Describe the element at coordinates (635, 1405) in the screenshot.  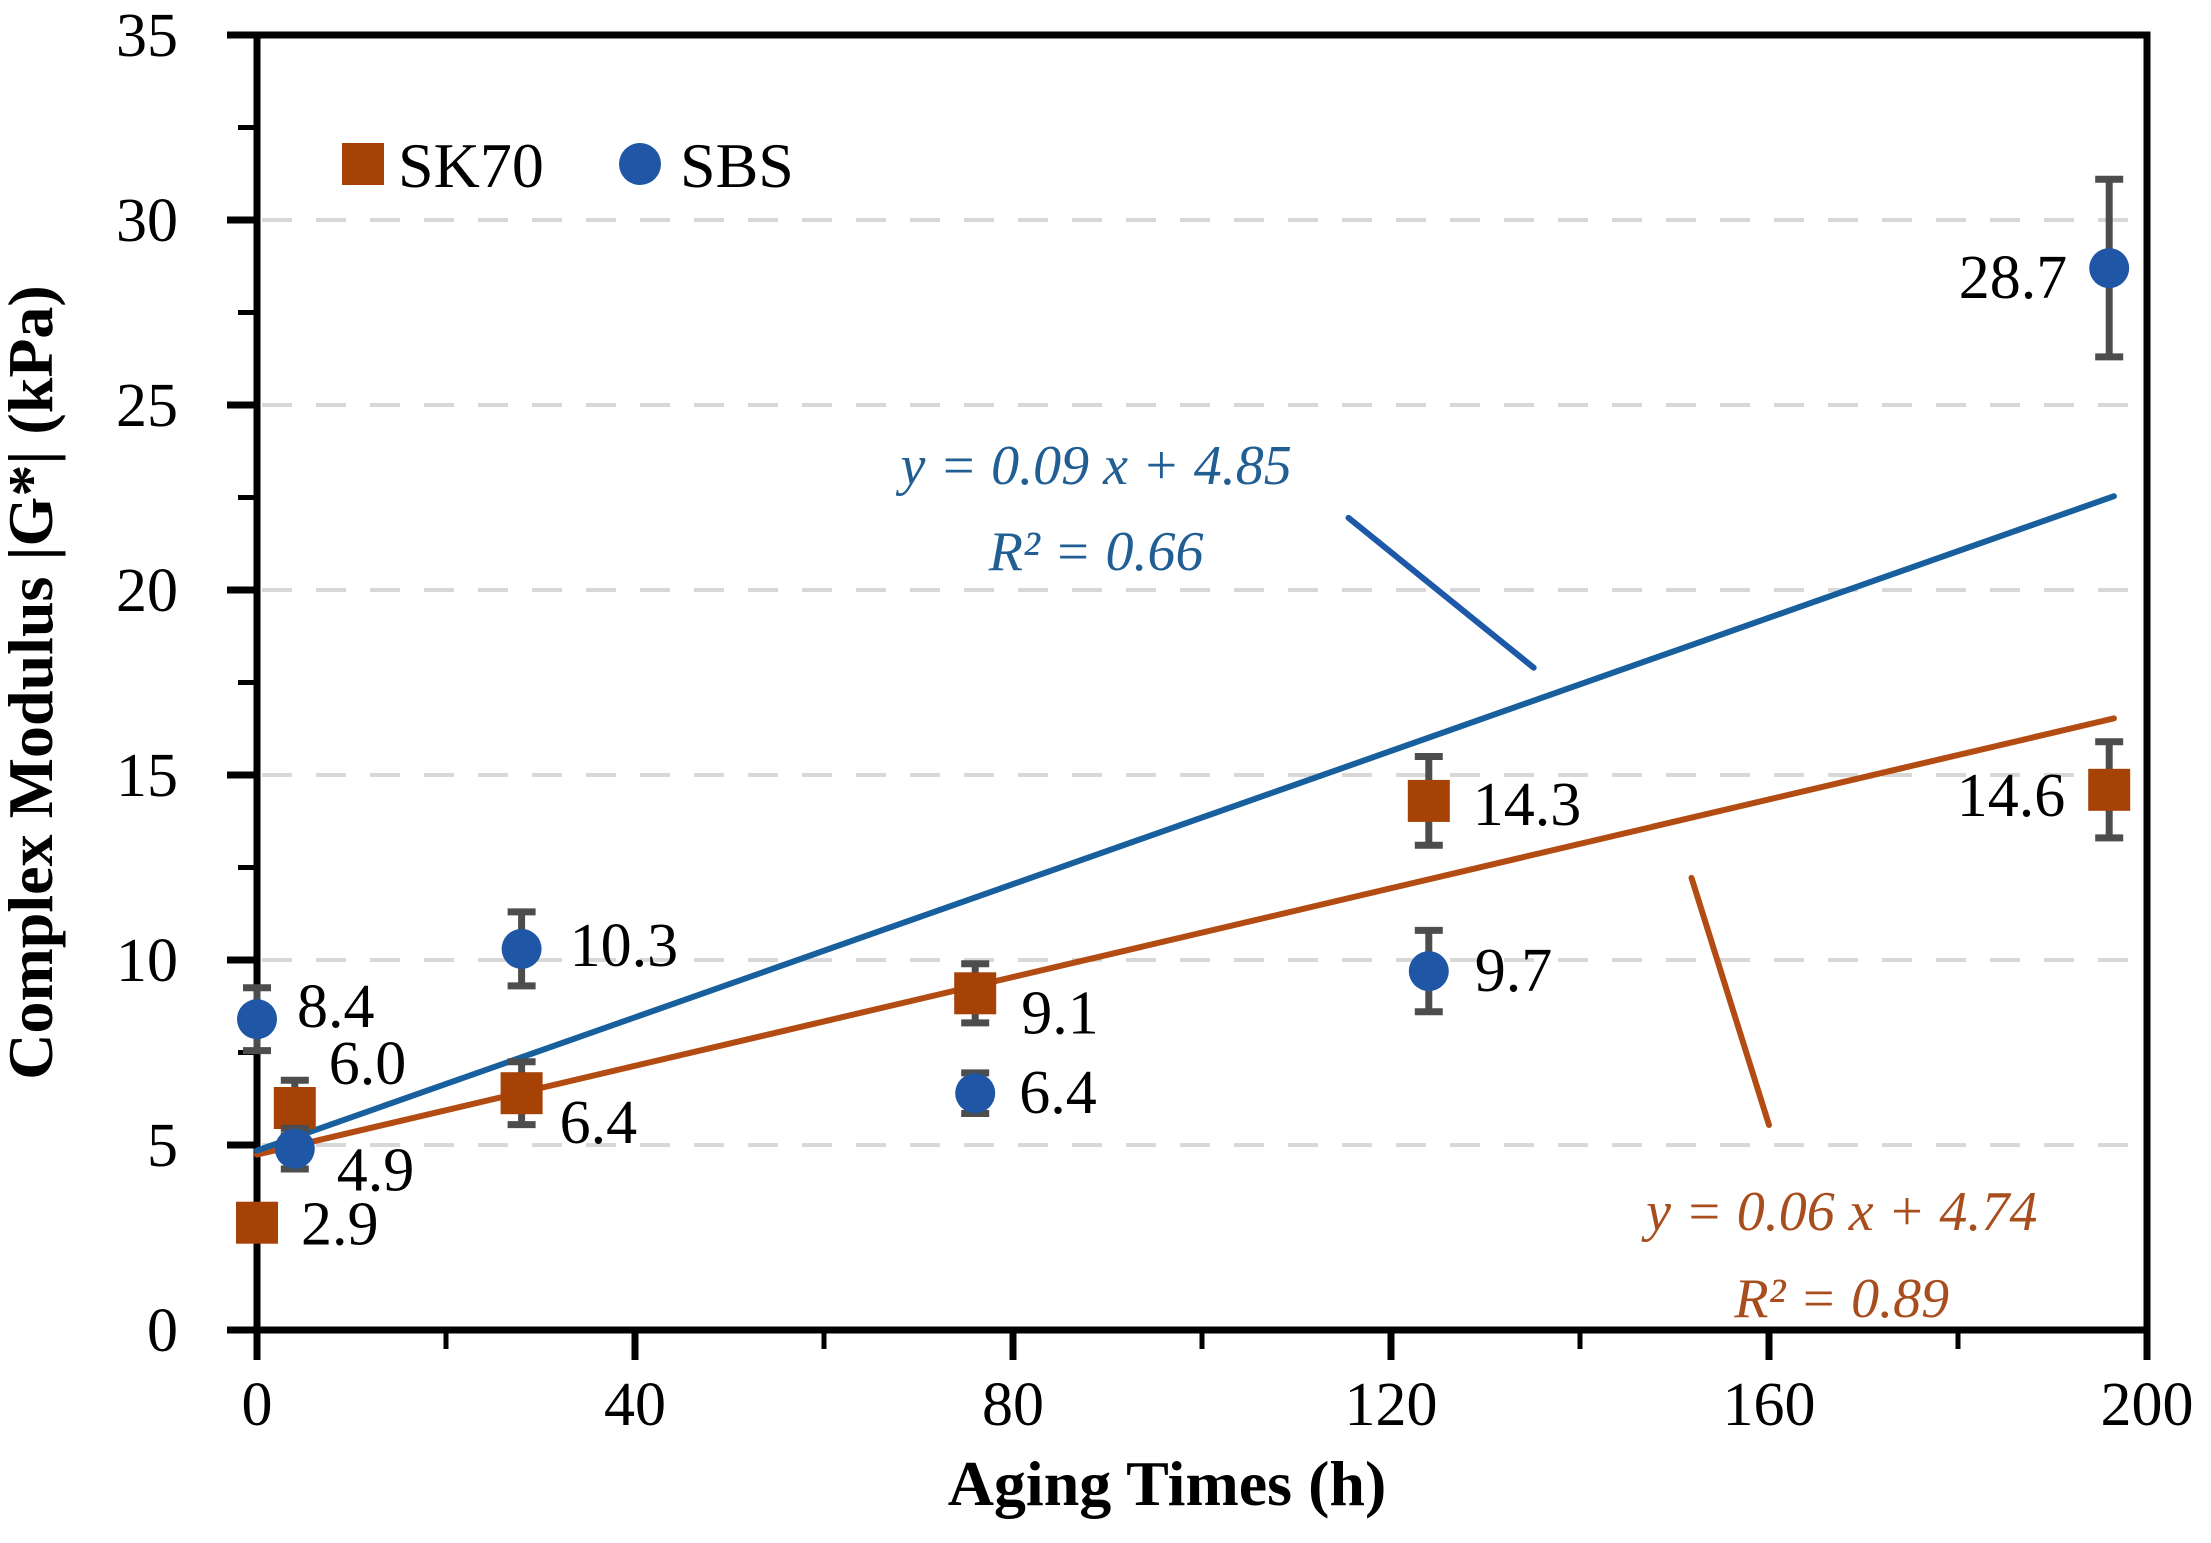
I see `x-tick-label-40: 40` at that location.